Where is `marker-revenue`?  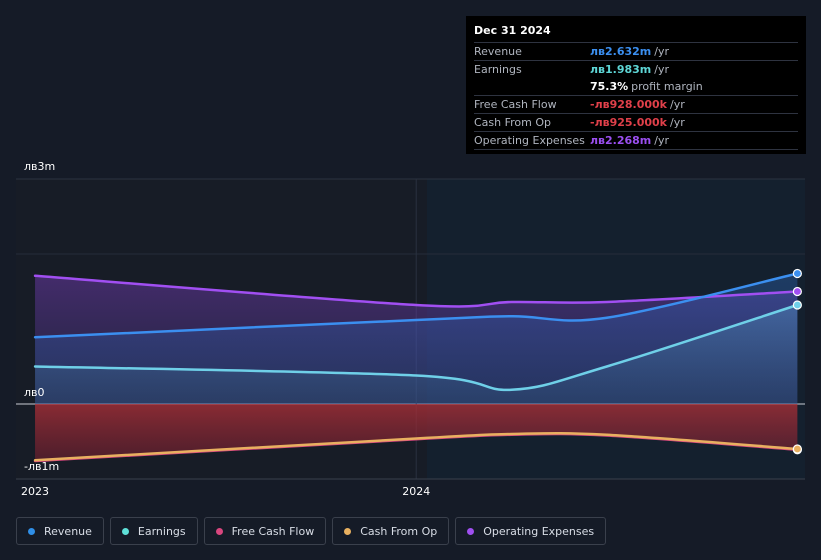
marker-revenue is located at coordinates (797, 273).